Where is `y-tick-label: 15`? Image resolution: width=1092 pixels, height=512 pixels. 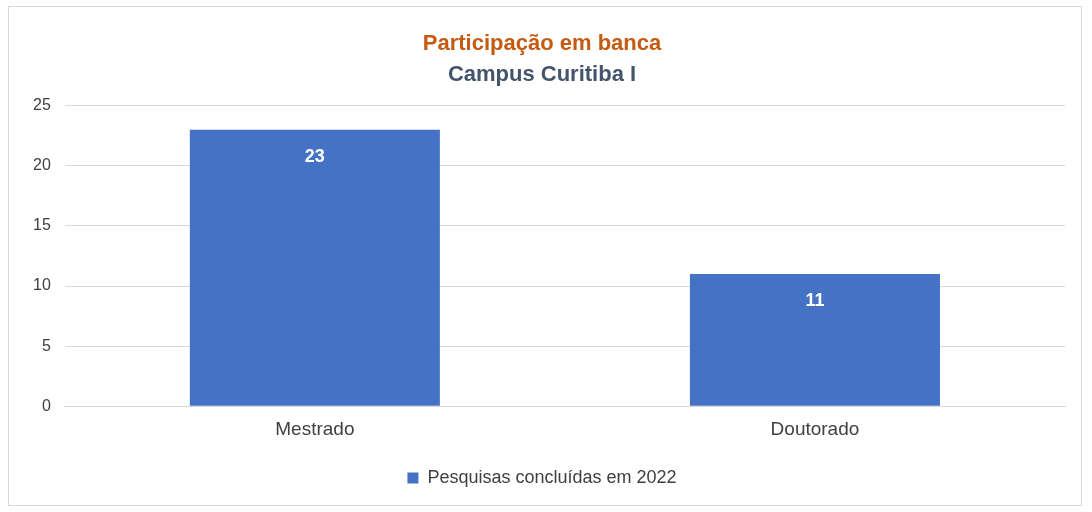 y-tick-label: 15 is located at coordinates (42, 225).